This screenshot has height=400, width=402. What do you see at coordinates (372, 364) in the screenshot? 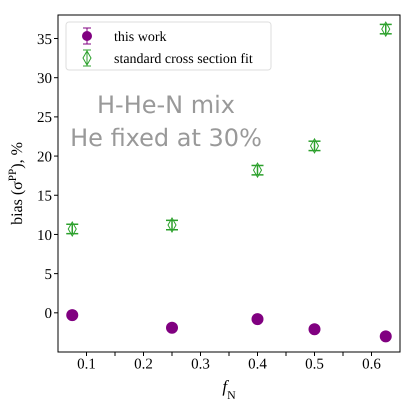
I see `x-tick-label: 0.6` at bounding box center [372, 364].